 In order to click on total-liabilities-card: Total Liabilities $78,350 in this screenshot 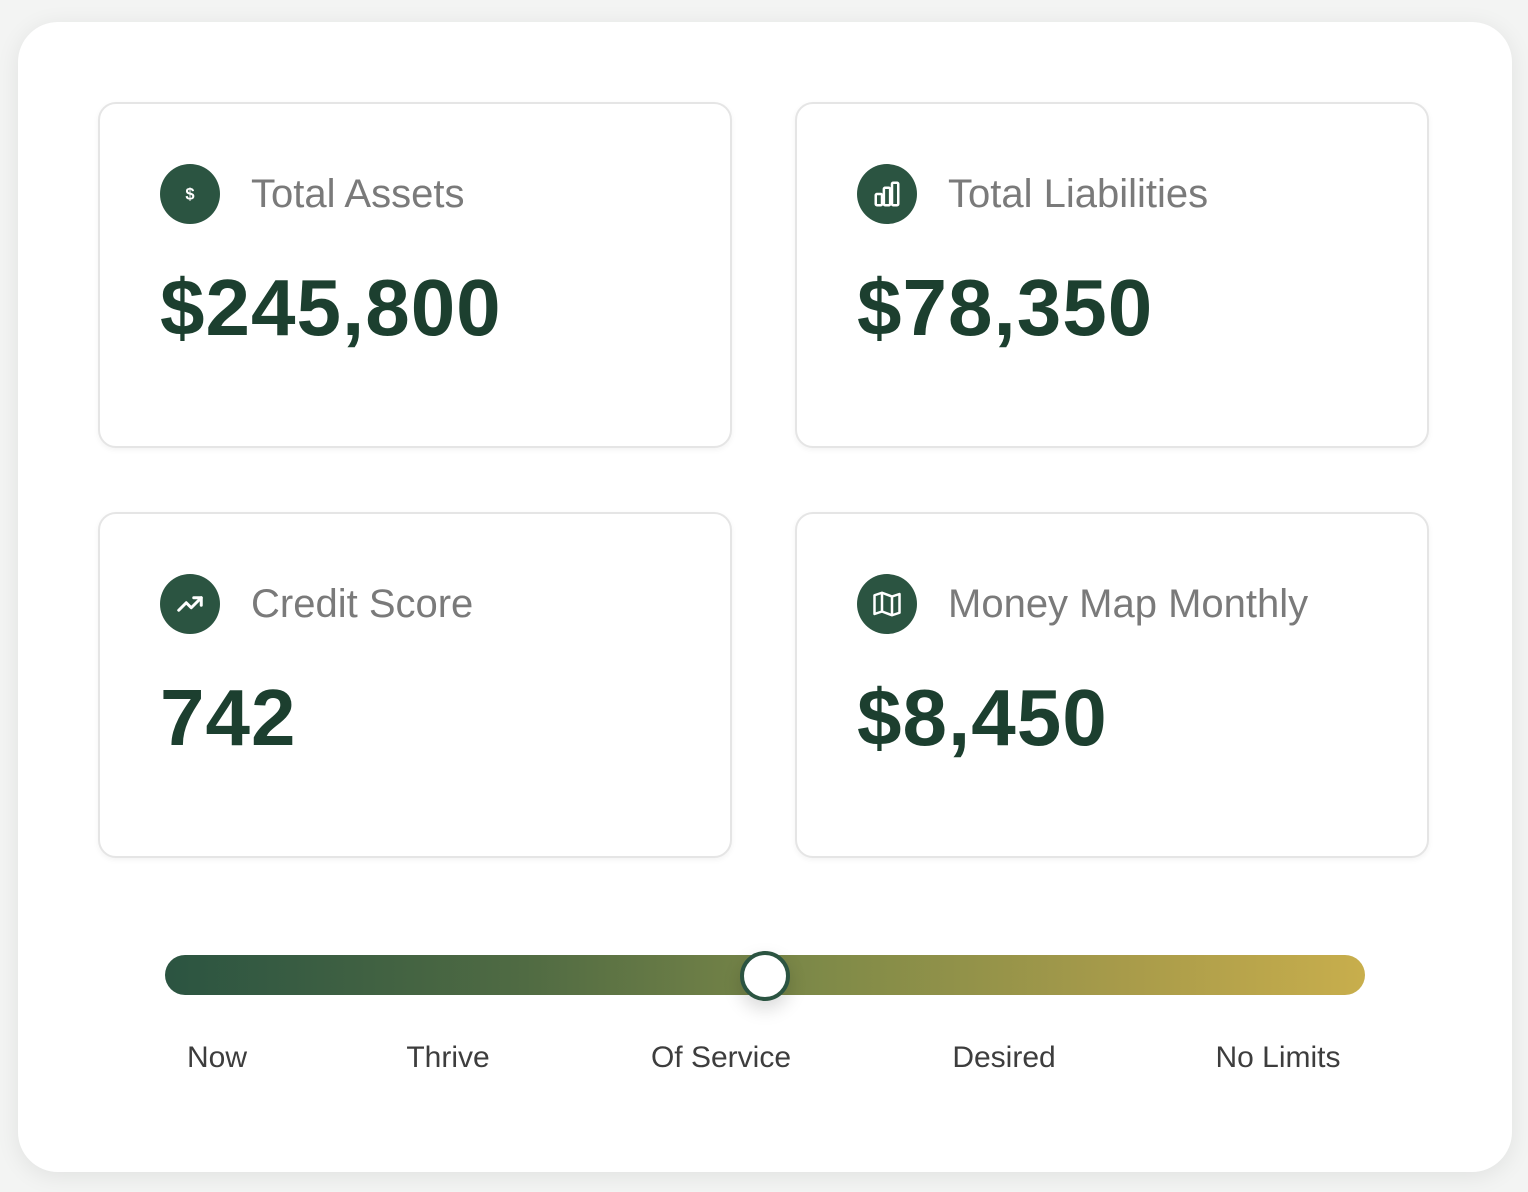, I will do `click(1112, 275)`.